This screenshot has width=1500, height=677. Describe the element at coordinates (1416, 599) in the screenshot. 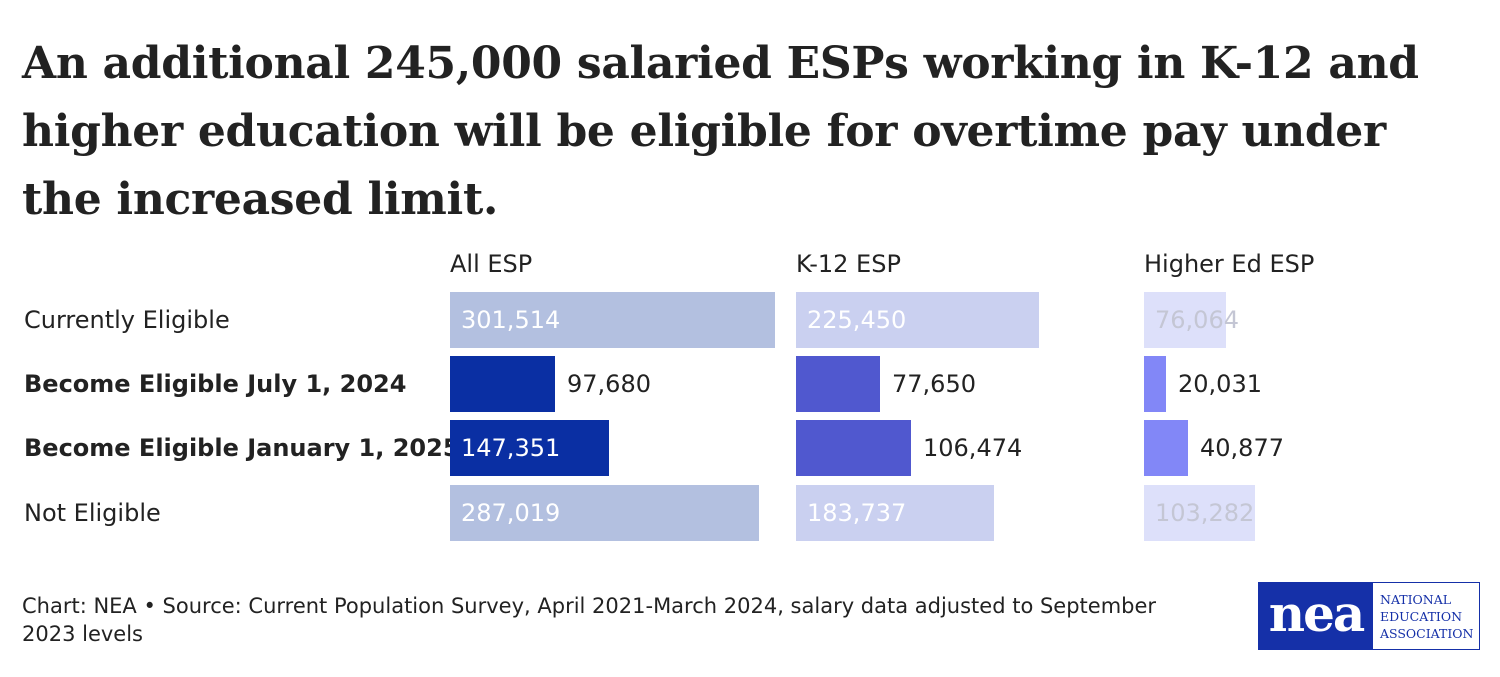

I see `logo-line-1: NATIONAL` at that location.